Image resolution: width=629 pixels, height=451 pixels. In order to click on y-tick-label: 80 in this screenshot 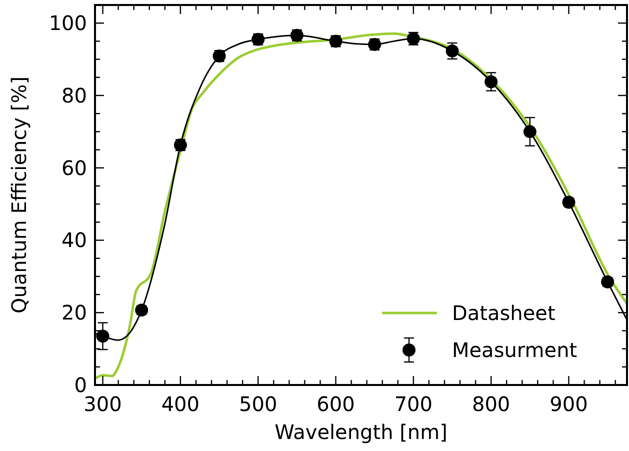, I will do `click(74, 95)`.